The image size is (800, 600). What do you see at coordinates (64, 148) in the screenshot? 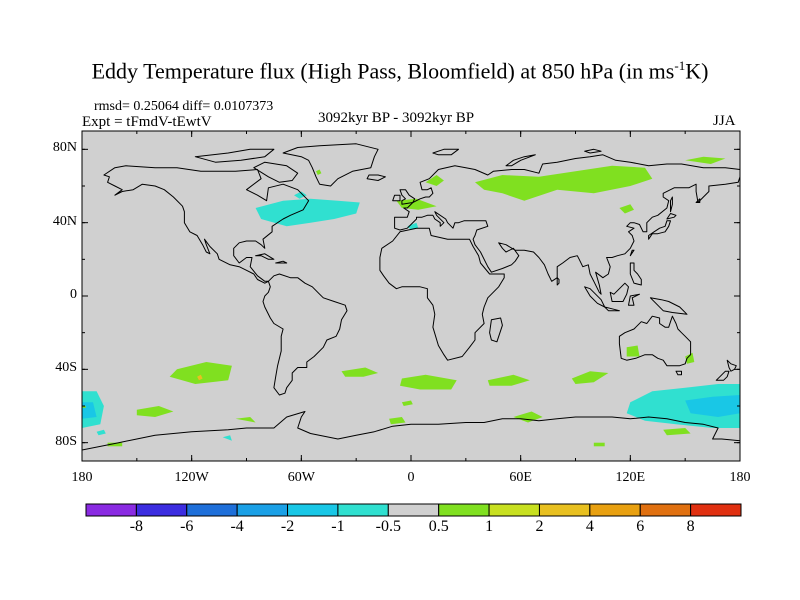
I see `lat-label: 80N` at bounding box center [64, 148].